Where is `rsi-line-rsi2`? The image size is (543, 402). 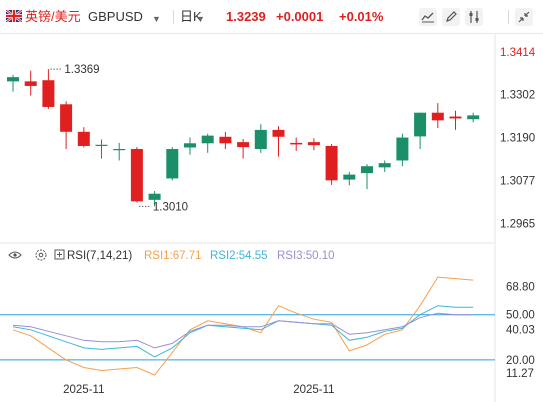 rsi-line-rsi2 is located at coordinates (243, 331).